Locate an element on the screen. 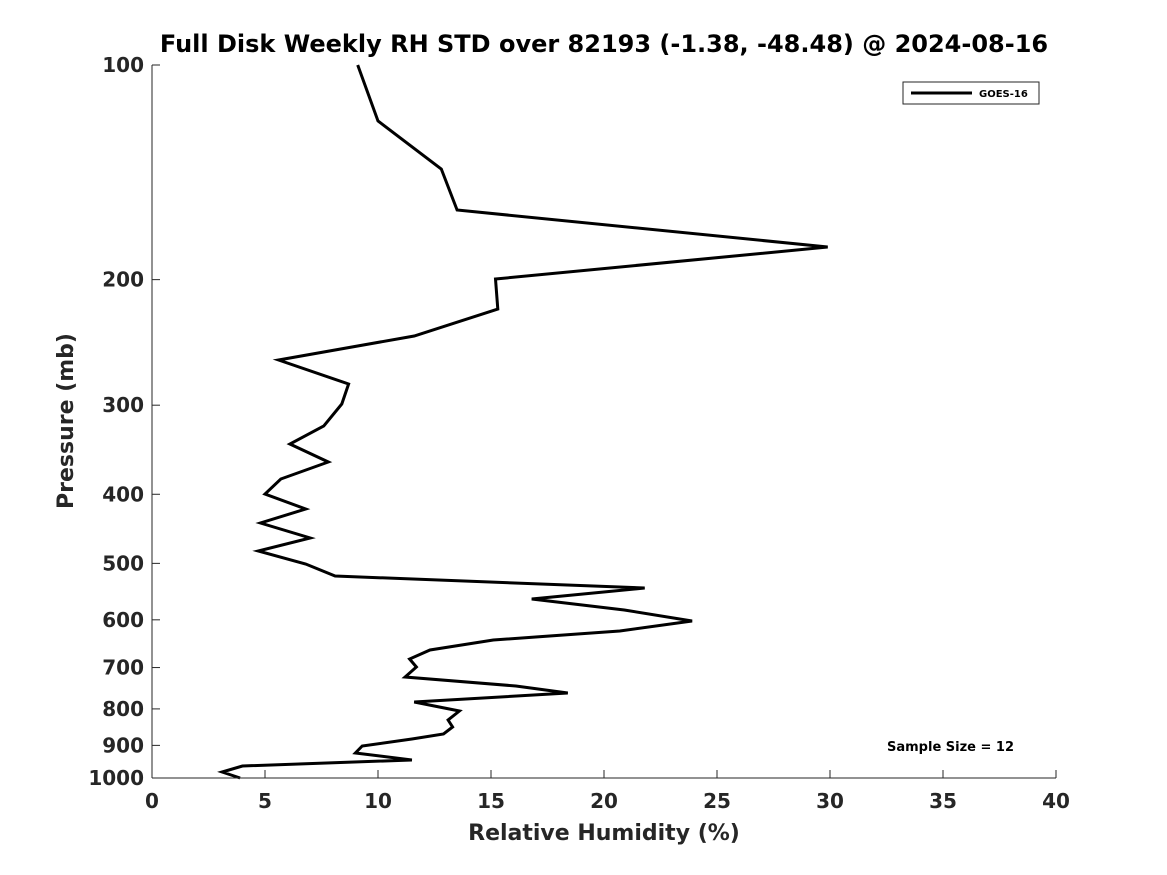 The width and height of the screenshot is (1167, 875). legend: GOES-16 is located at coordinates (971, 93).